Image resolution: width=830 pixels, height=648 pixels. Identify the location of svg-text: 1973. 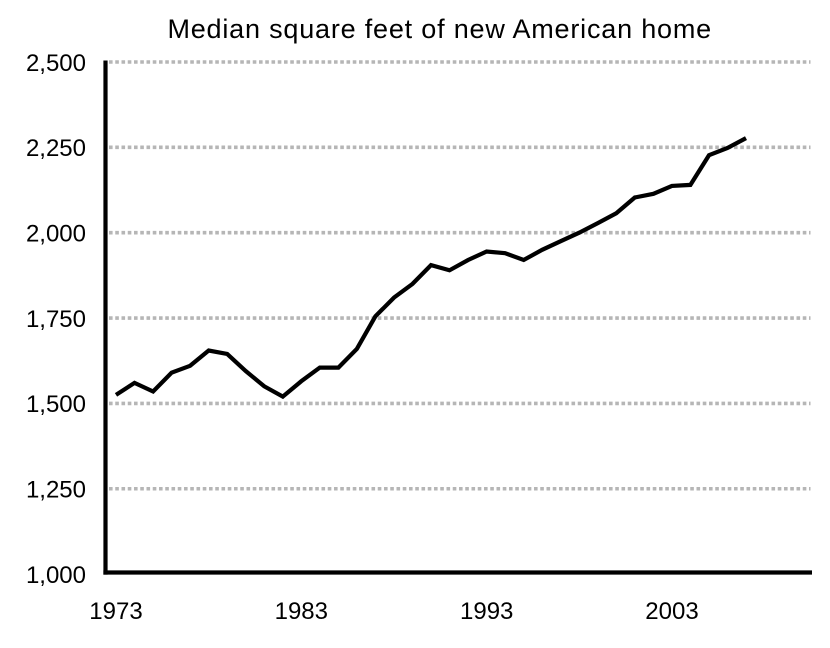
(115, 611).